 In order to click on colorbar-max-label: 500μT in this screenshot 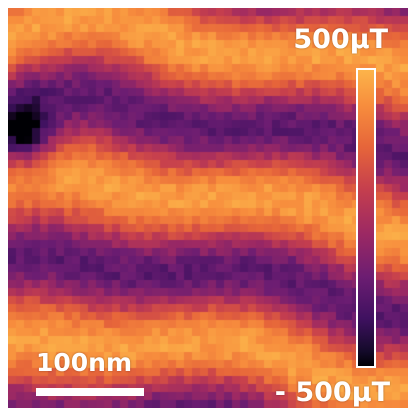, I will do `click(340, 39)`.